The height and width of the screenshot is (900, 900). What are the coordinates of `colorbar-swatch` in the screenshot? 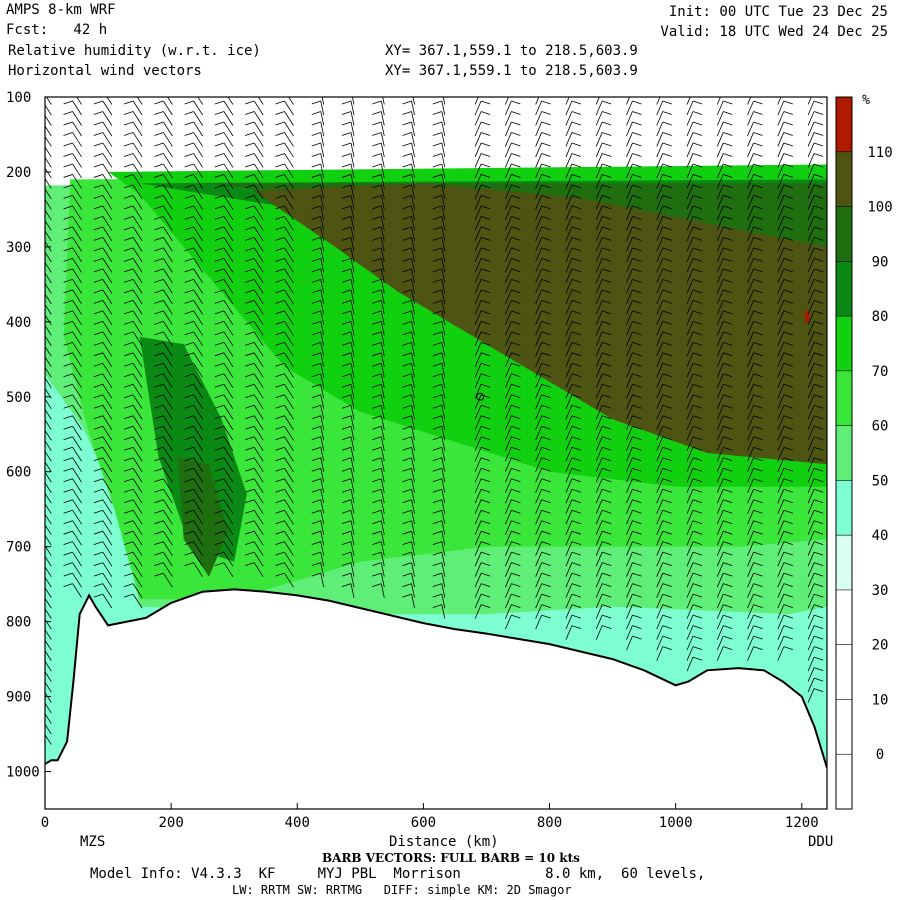 It's located at (844, 672).